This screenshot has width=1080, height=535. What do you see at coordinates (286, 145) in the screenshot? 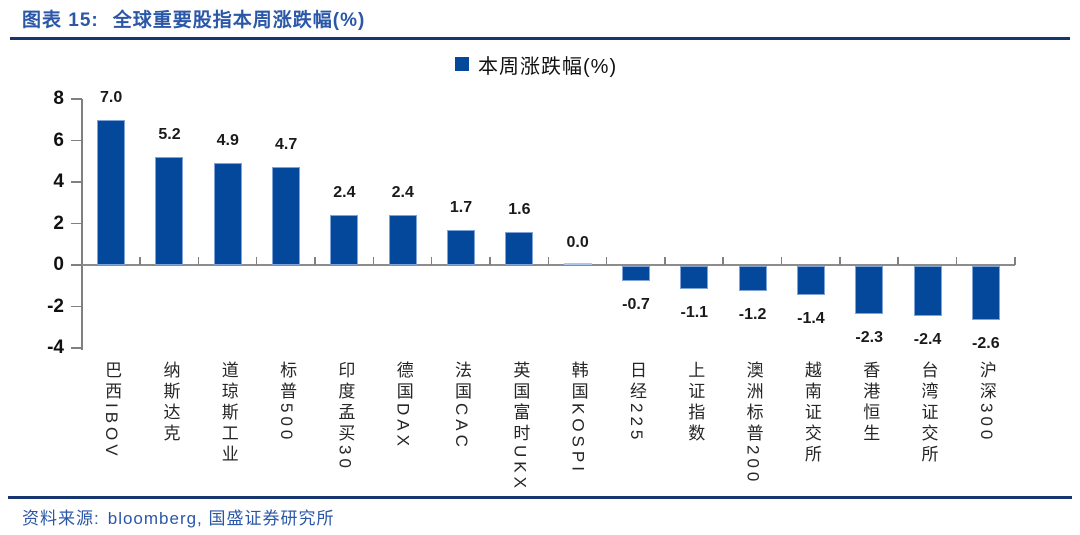
I see `bar-value-label: 4.7` at bounding box center [286, 145].